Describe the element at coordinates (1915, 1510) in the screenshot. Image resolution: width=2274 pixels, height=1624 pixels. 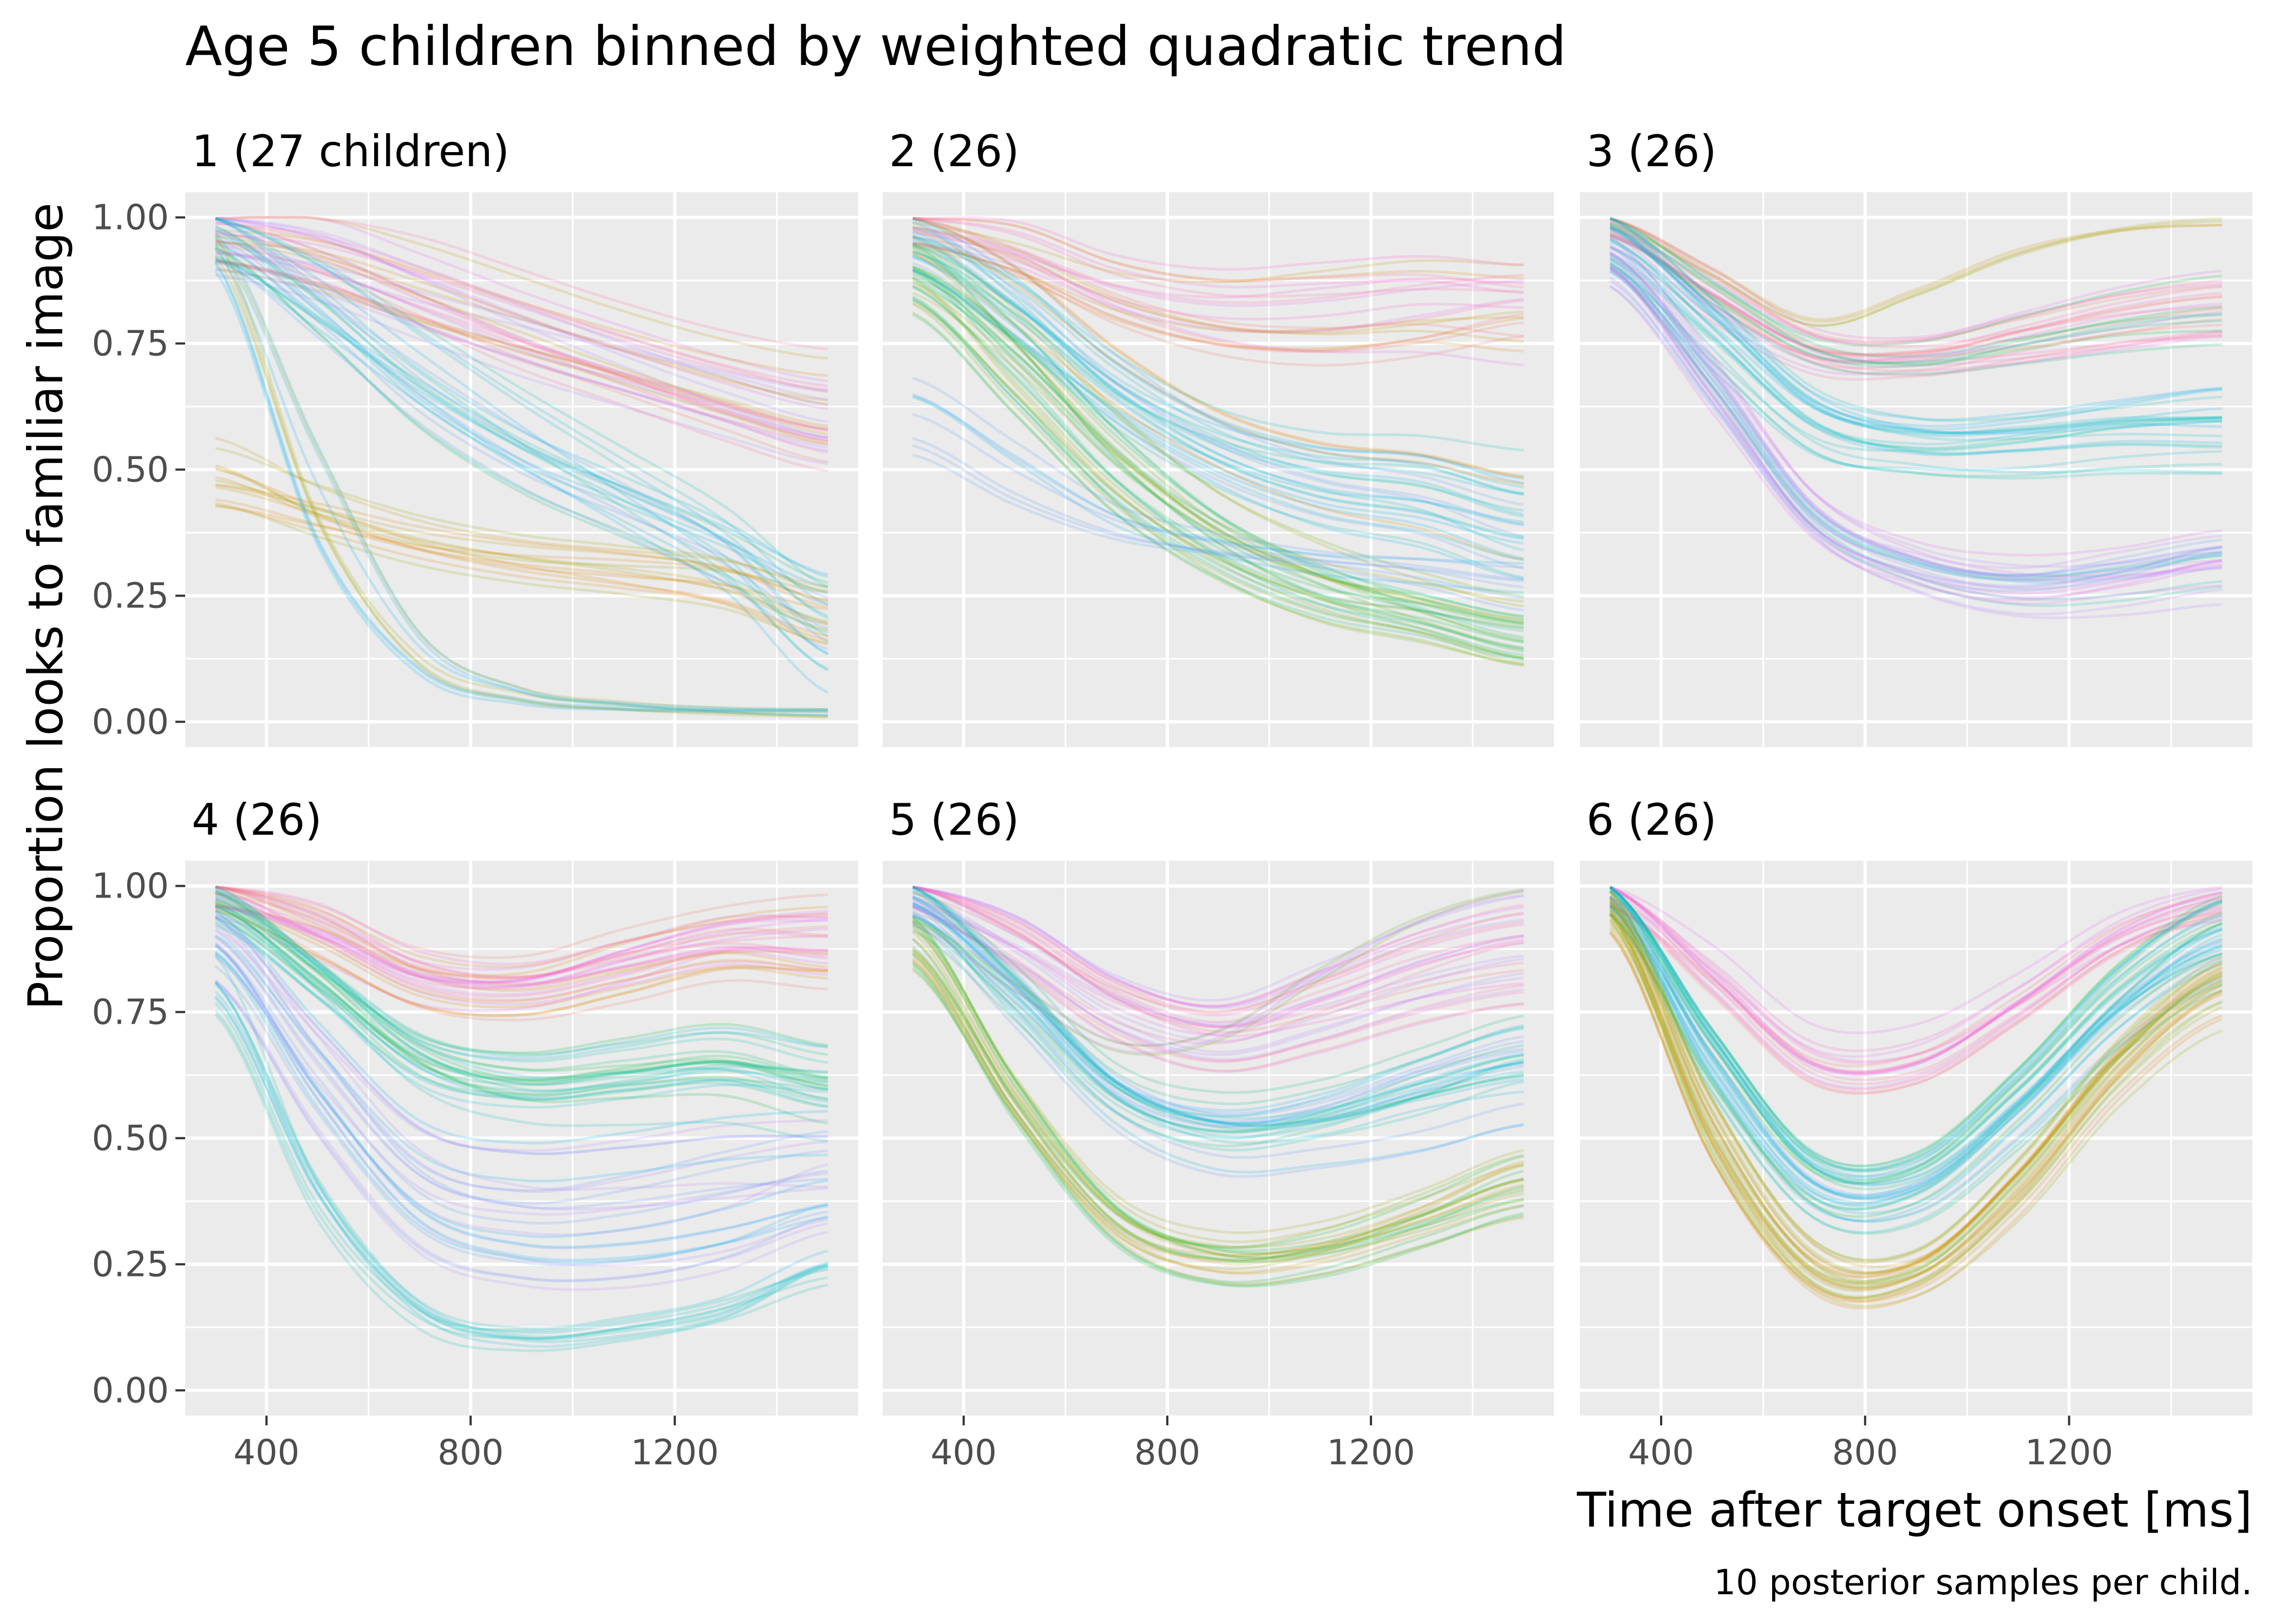
I see `x-axis-title: Time after target onset [ms]` at that location.